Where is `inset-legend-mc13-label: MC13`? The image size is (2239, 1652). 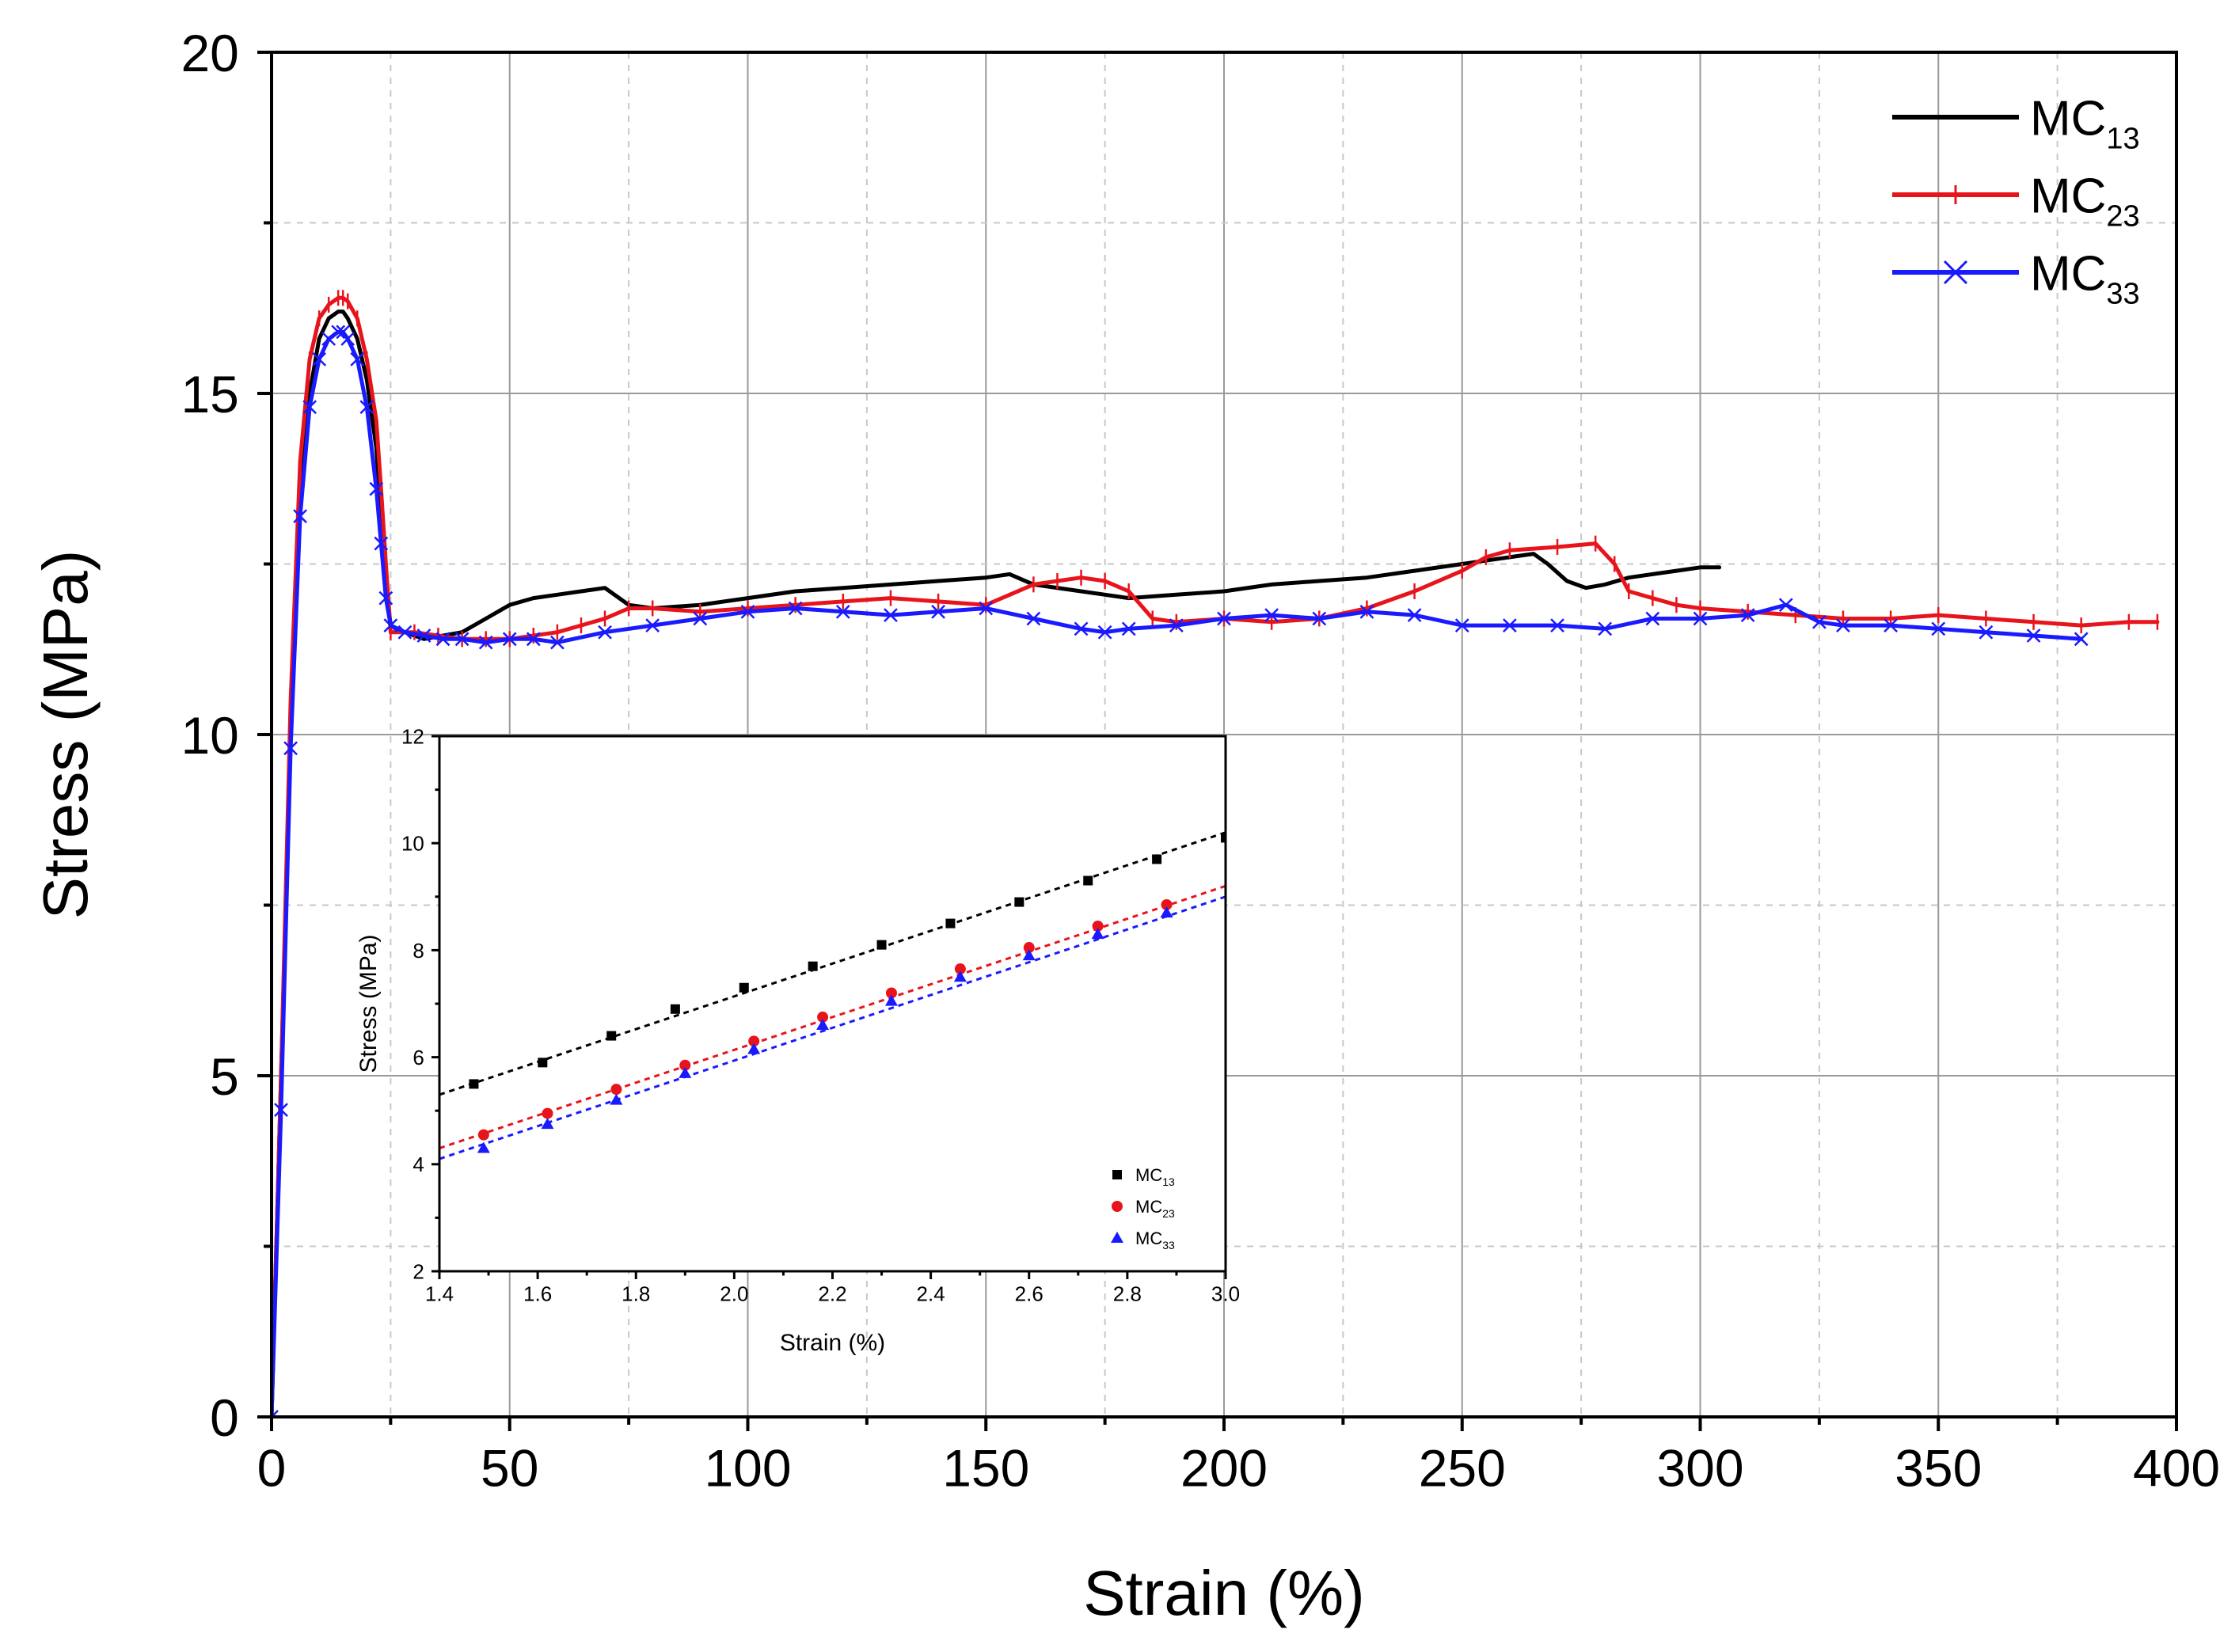 inset-legend-mc13-label: MC13 is located at coordinates (1155, 1176).